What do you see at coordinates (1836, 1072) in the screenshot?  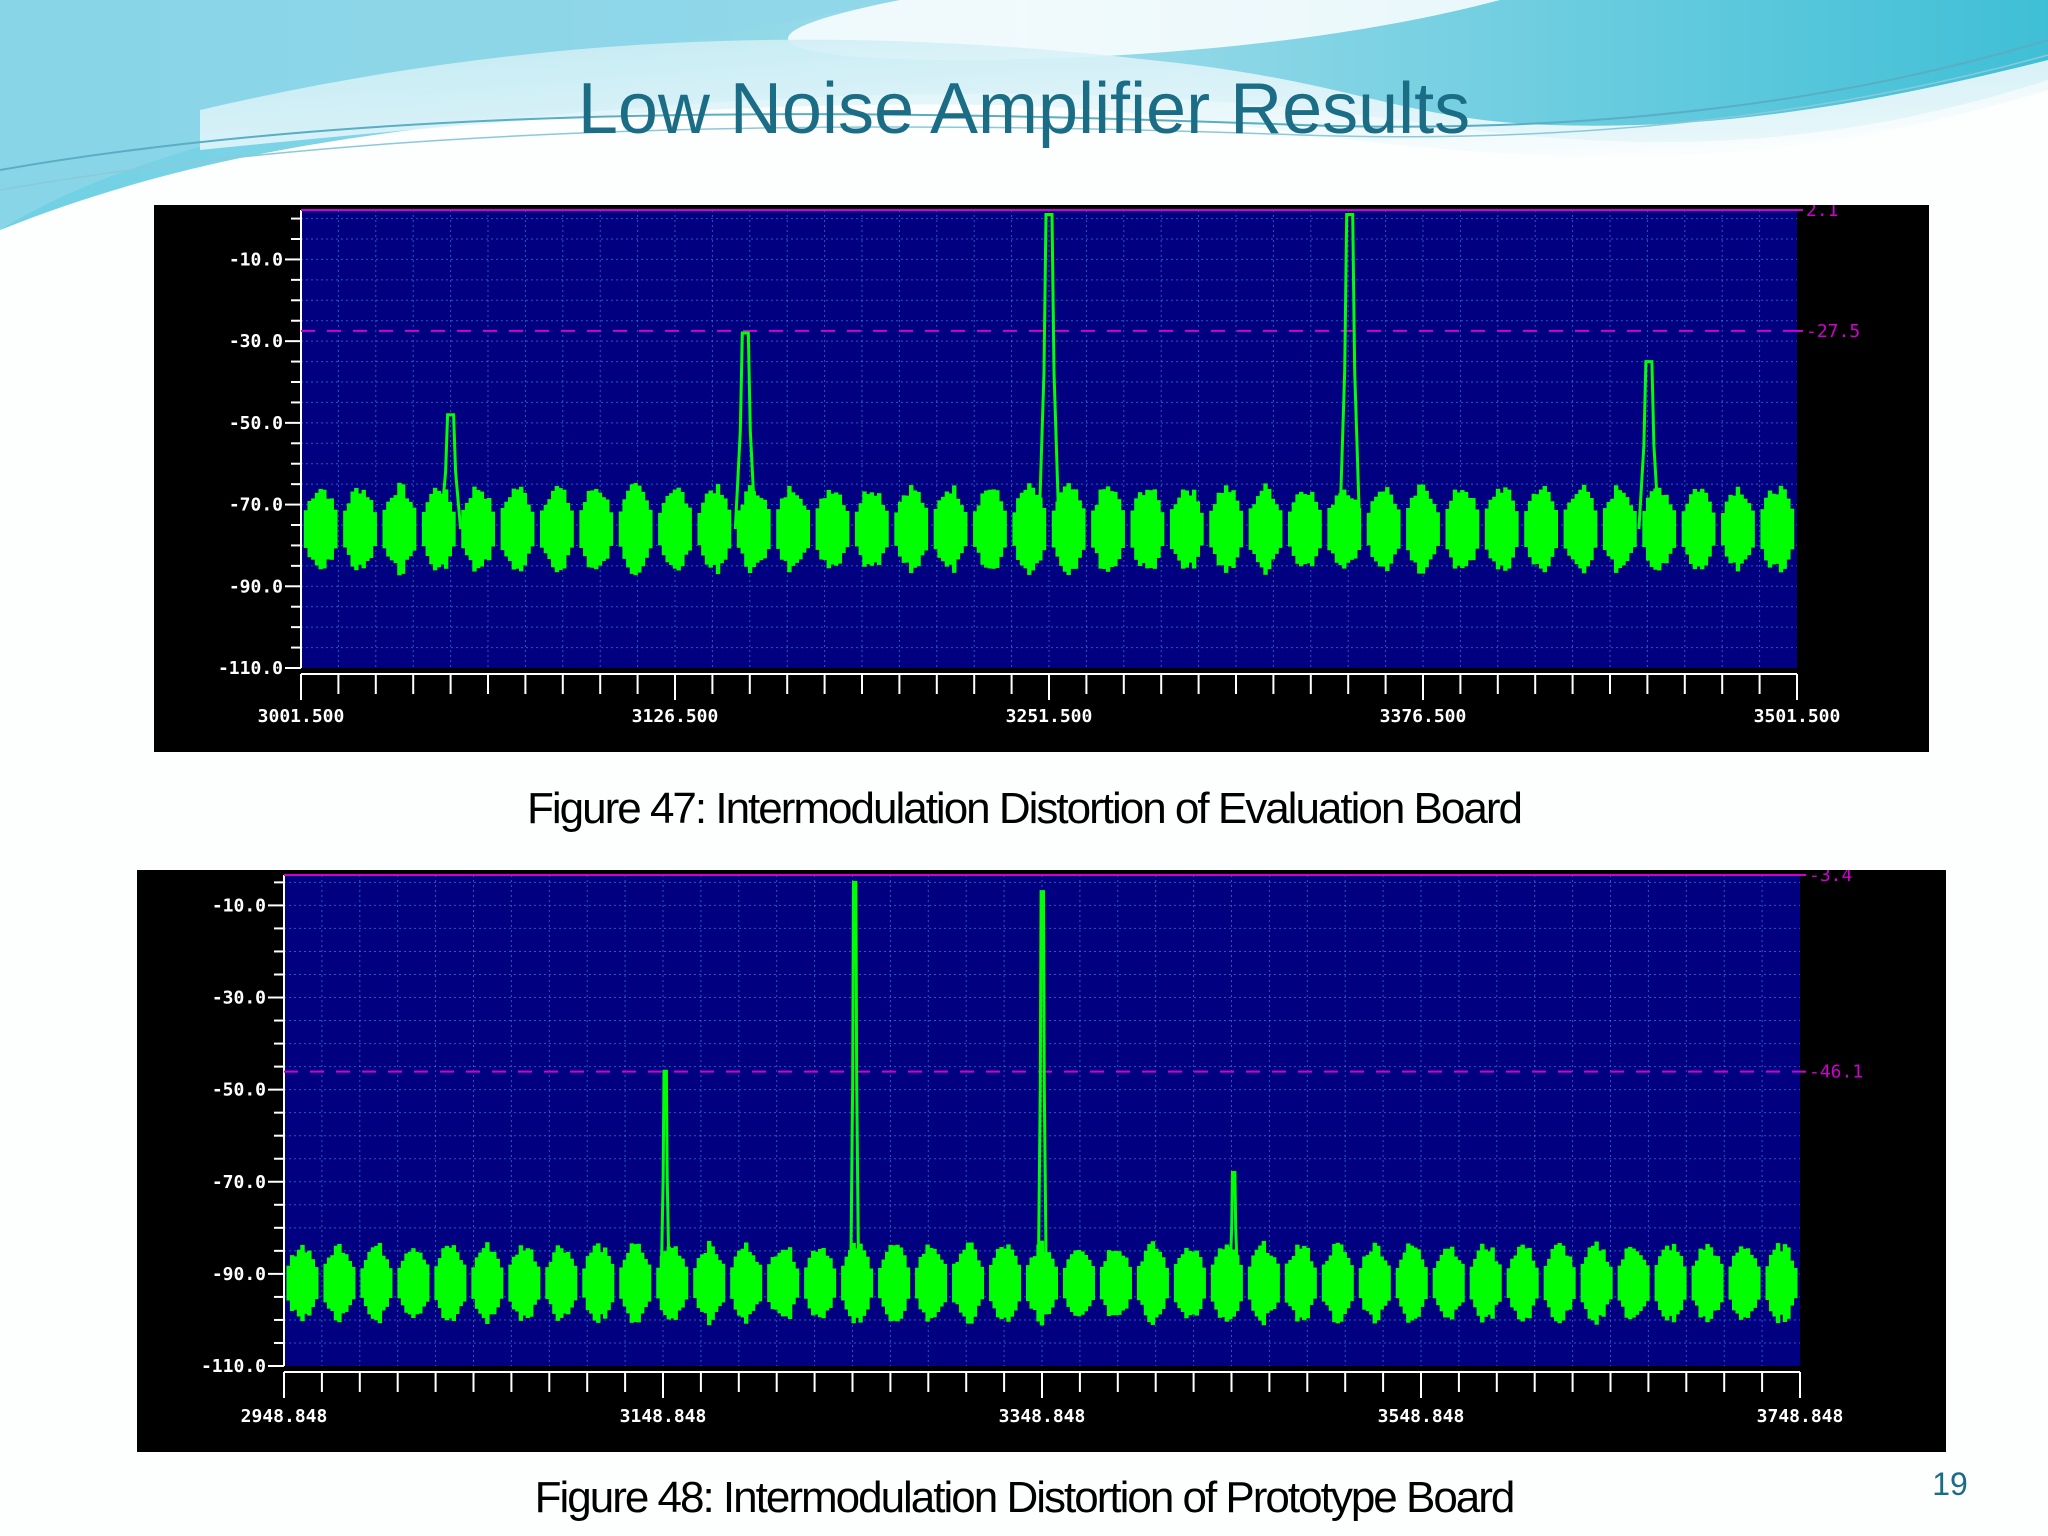 I see `reference-line-label: -46.1` at bounding box center [1836, 1072].